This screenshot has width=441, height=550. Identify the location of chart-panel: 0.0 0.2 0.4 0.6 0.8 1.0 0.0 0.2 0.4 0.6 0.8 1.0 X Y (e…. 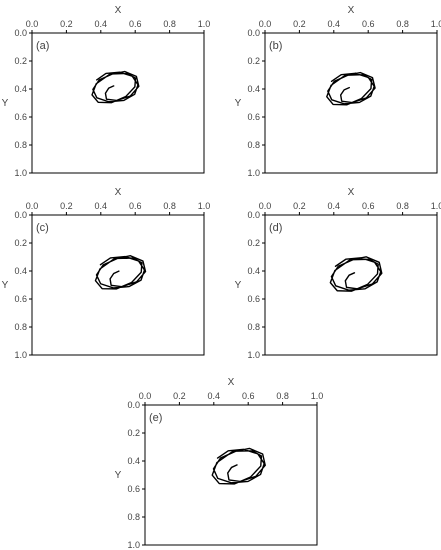
(219, 463).